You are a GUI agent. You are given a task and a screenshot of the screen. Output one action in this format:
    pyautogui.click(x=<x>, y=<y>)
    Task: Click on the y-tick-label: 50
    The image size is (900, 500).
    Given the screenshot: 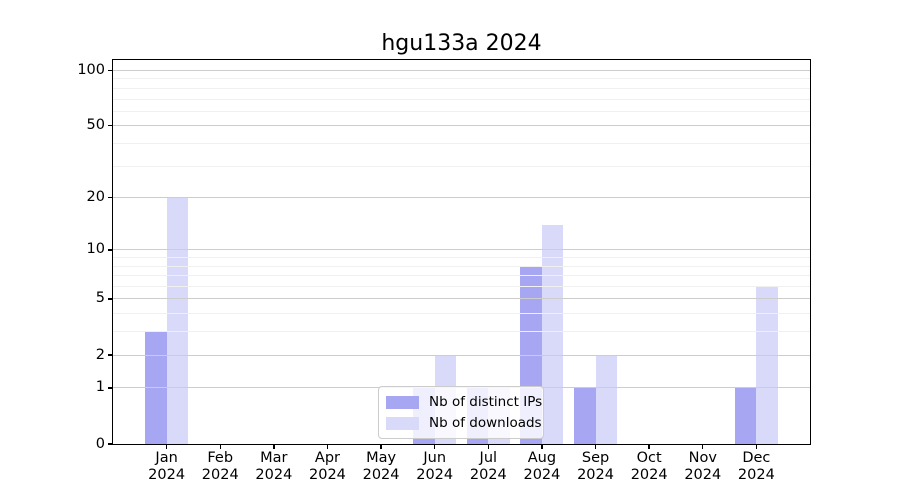 What is the action you would take?
    pyautogui.click(x=95, y=125)
    